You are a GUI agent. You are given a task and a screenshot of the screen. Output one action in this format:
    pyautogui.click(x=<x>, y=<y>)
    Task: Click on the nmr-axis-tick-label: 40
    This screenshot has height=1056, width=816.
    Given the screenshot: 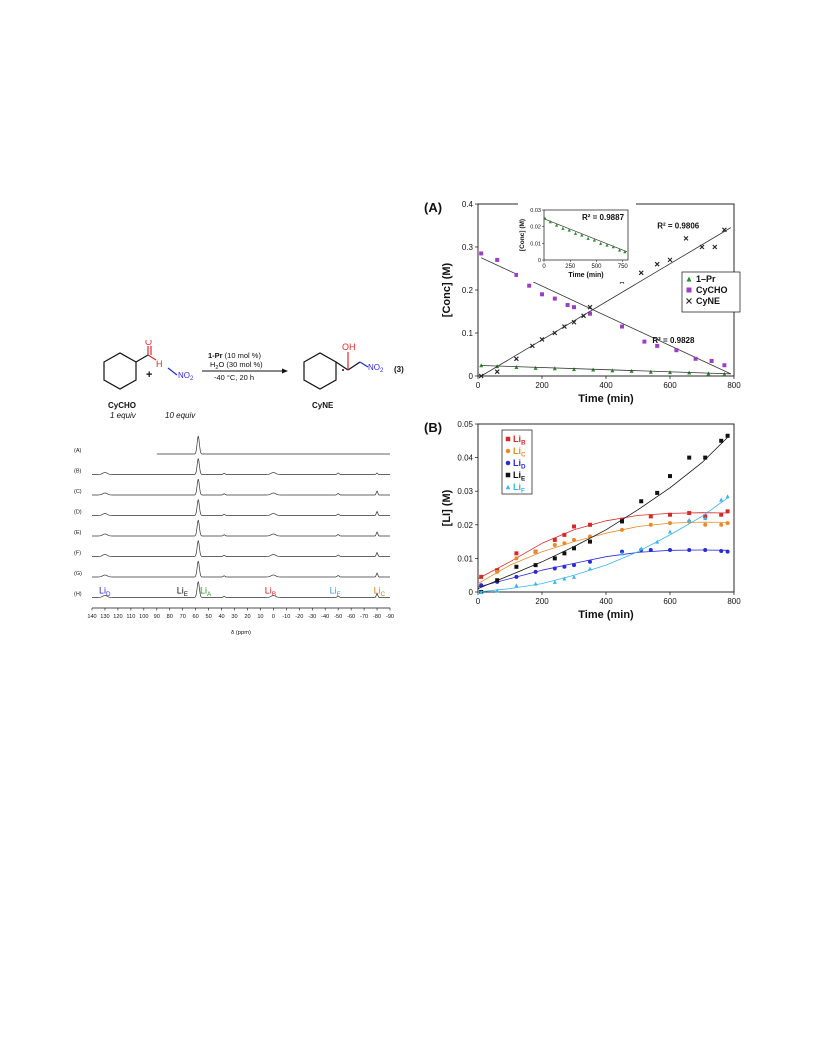 What is the action you would take?
    pyautogui.click(x=221, y=617)
    